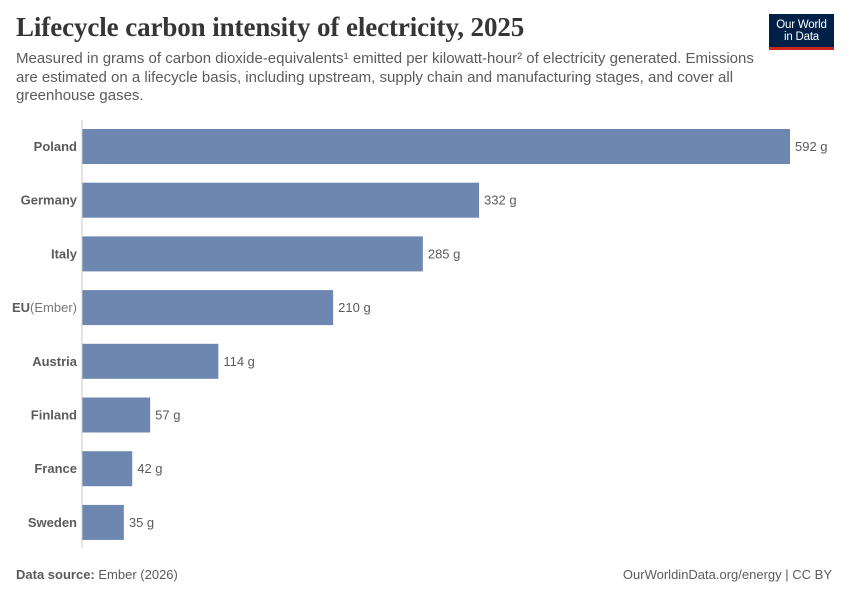 The width and height of the screenshot is (850, 597). Describe the element at coordinates (801, 36) in the screenshot. I see `logo-line-2: in Data` at that location.